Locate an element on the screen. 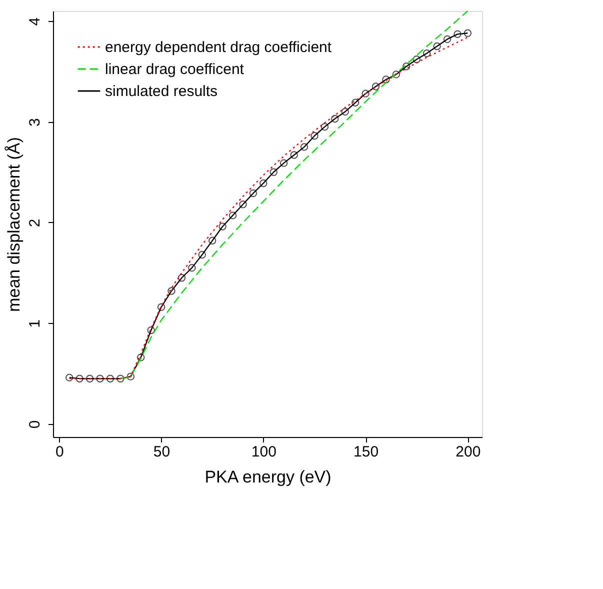  x-tick-label: 50 is located at coordinates (161, 452).